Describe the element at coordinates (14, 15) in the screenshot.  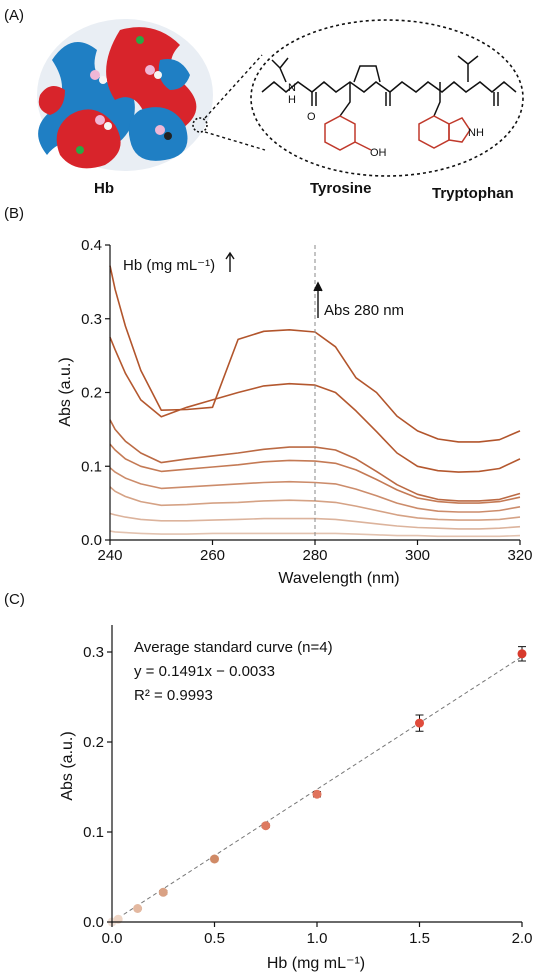
I see `panel-a-label: (A)` at that location.